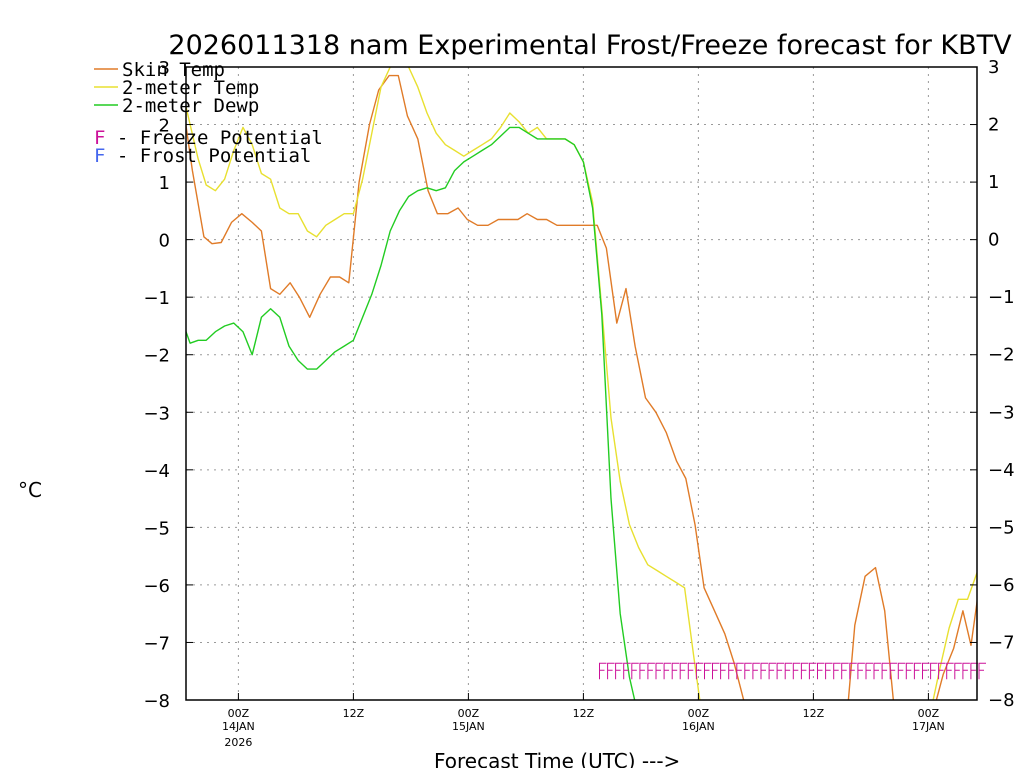 This screenshot has height=768, width=1024. I want to click on y-tick-label-right: 0, so click(993, 240).